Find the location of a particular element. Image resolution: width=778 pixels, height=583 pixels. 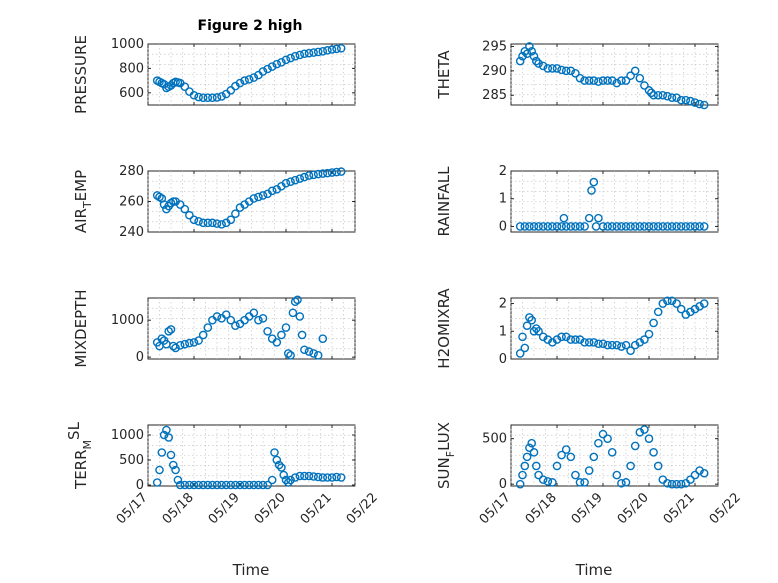

y-axis-label: THETA is located at coordinates (444, 75).